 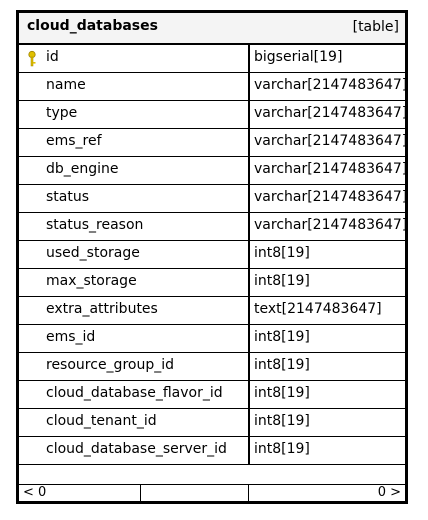 I want to click on column-row: cloud_database_server_id int8[19], so click(x=212, y=451).